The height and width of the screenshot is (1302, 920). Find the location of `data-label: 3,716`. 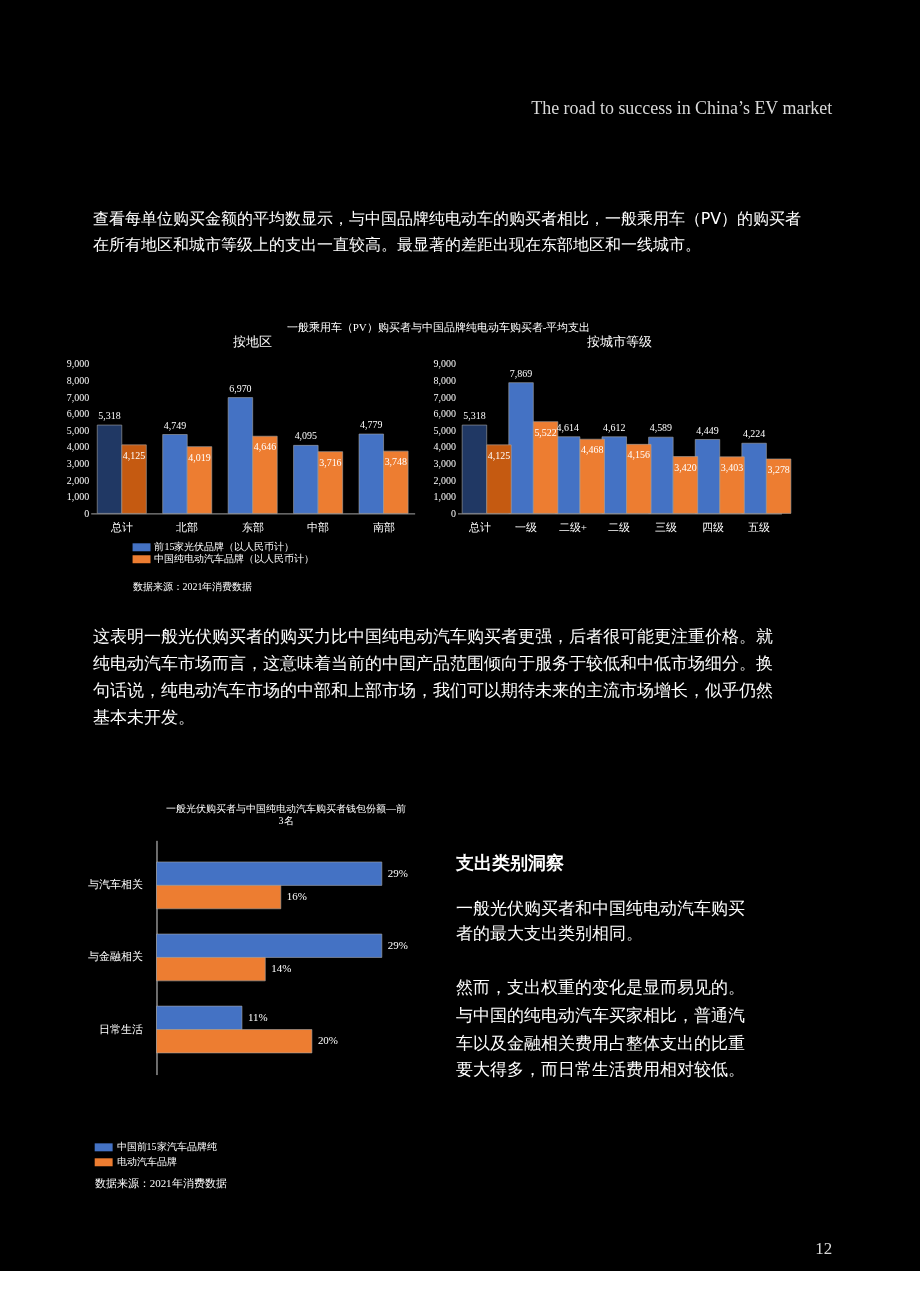

data-label: 3,716 is located at coordinates (330, 462).